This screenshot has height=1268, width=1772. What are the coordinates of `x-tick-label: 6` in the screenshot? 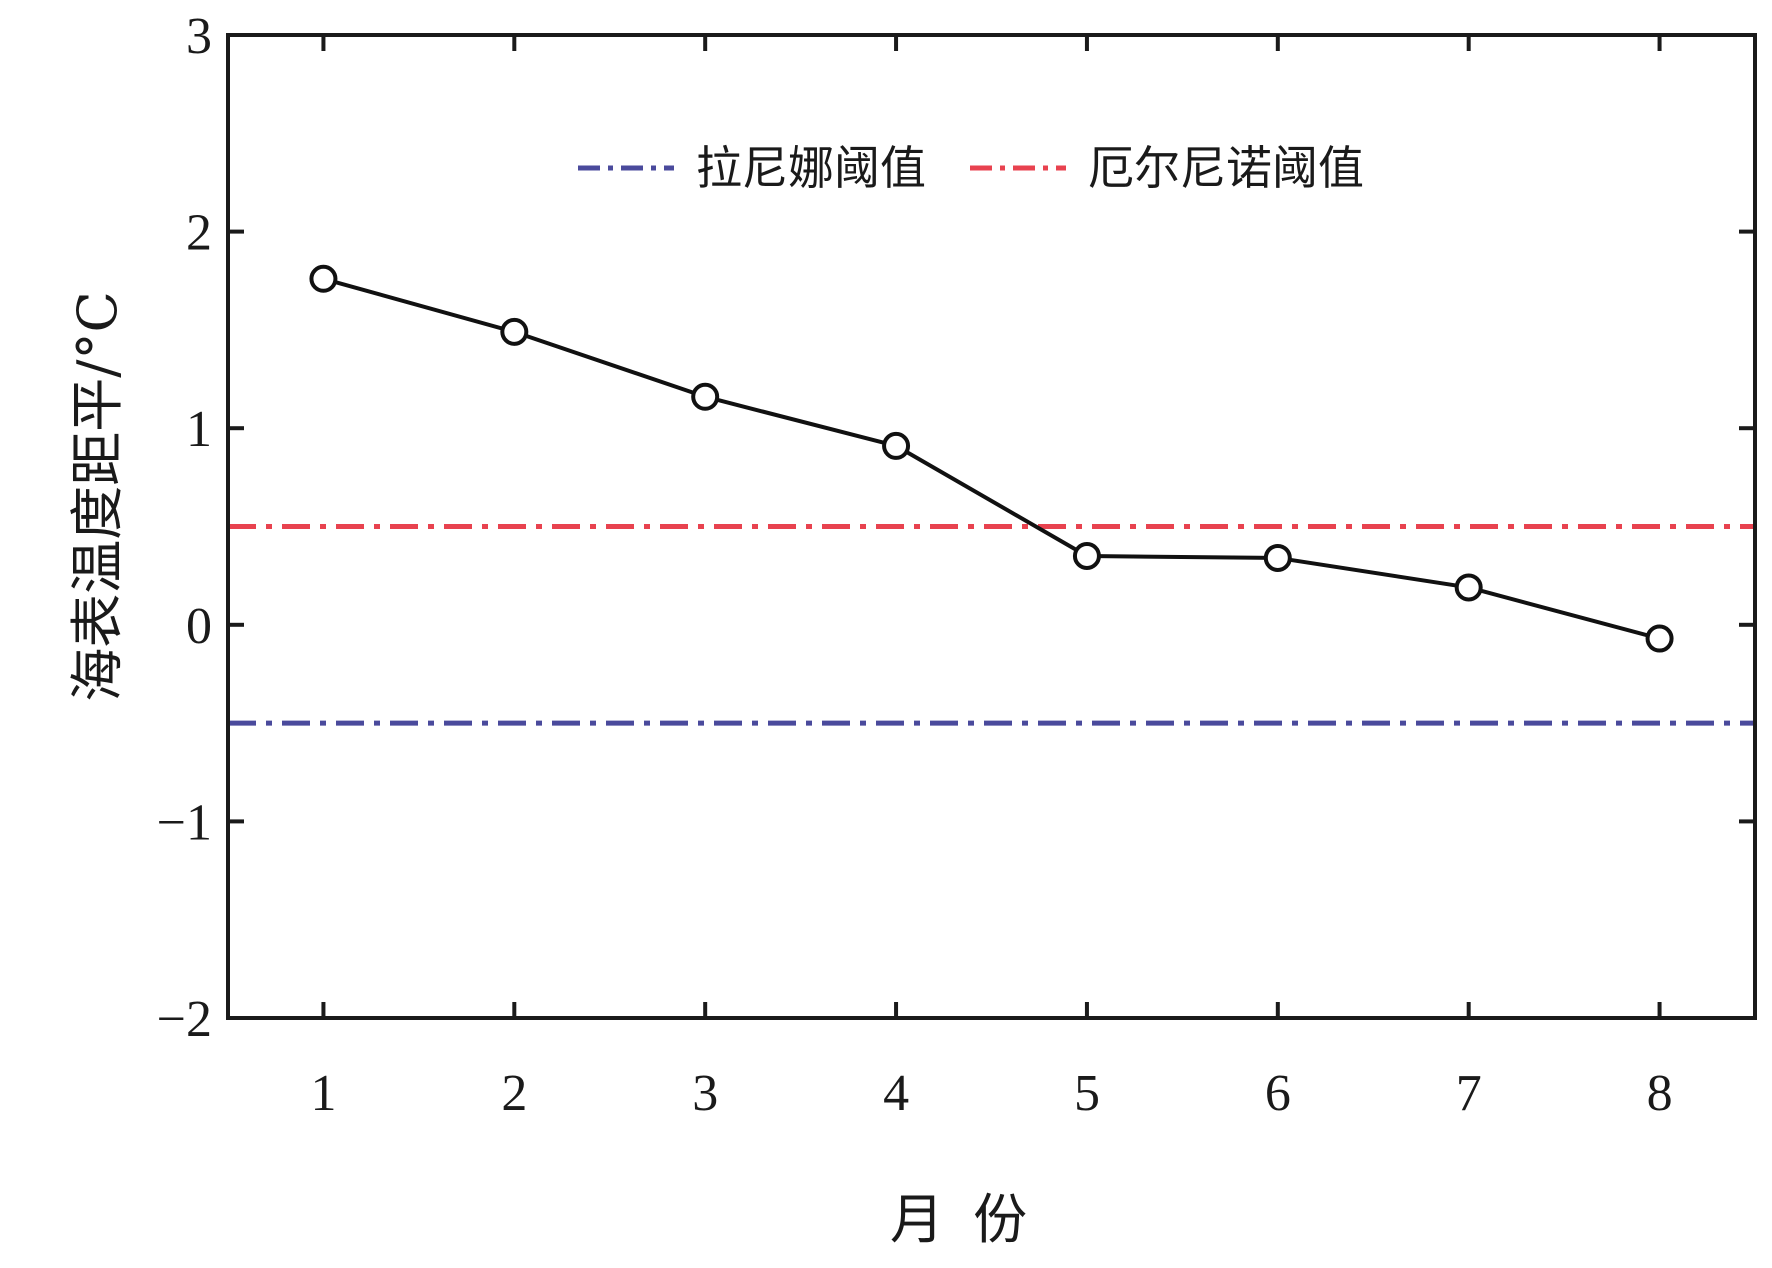 It's located at (1278, 1093).